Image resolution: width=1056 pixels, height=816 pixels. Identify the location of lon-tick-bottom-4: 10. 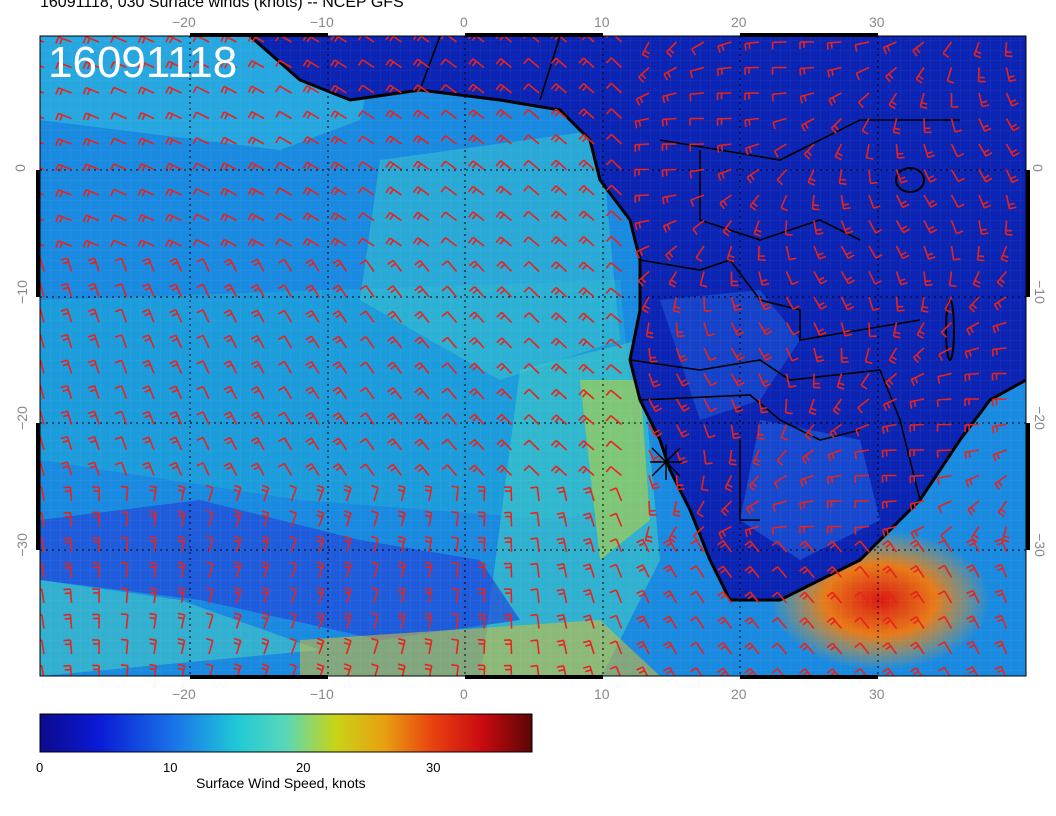
(602, 694).